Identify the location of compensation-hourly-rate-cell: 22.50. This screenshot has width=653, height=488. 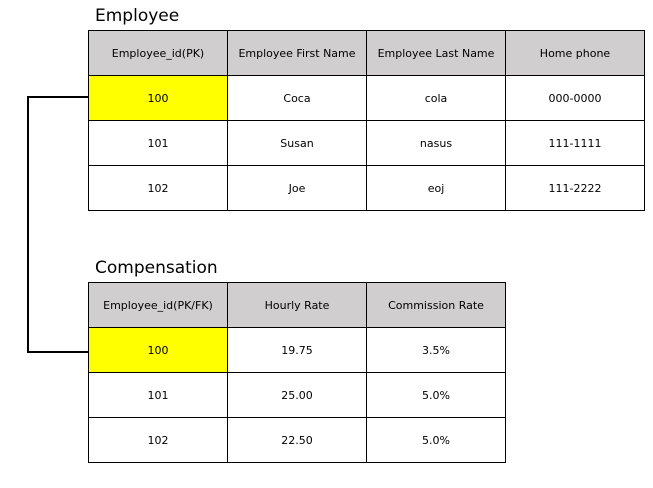
(297, 440).